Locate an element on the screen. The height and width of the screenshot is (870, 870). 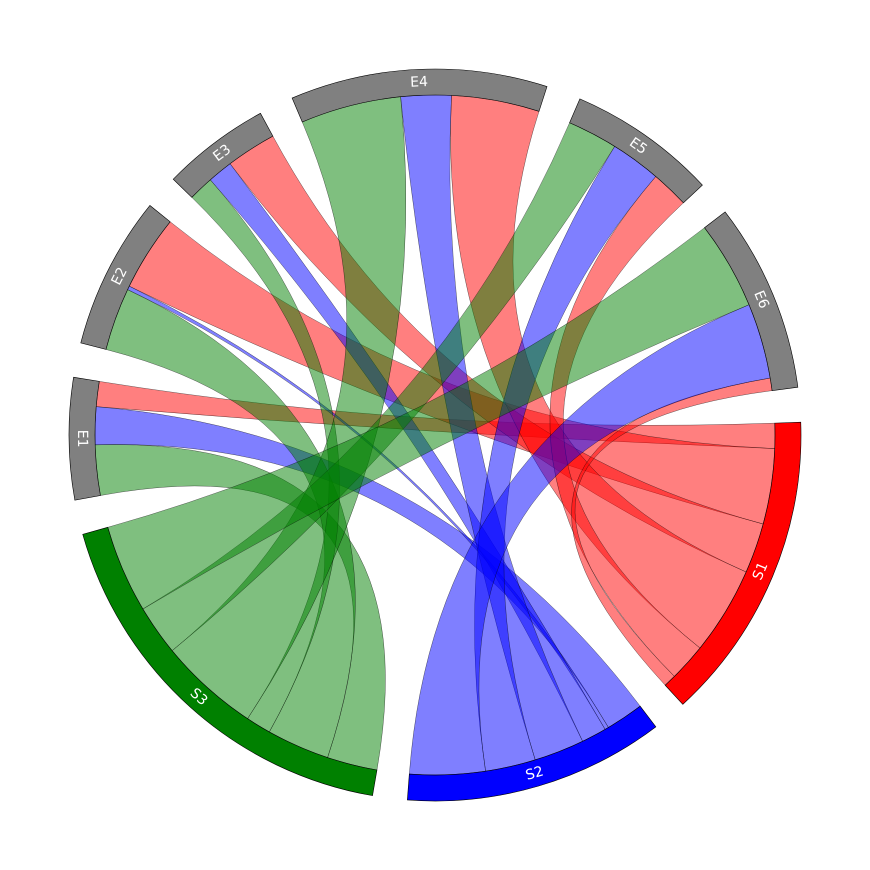
arc-s1 is located at coordinates (733, 563).